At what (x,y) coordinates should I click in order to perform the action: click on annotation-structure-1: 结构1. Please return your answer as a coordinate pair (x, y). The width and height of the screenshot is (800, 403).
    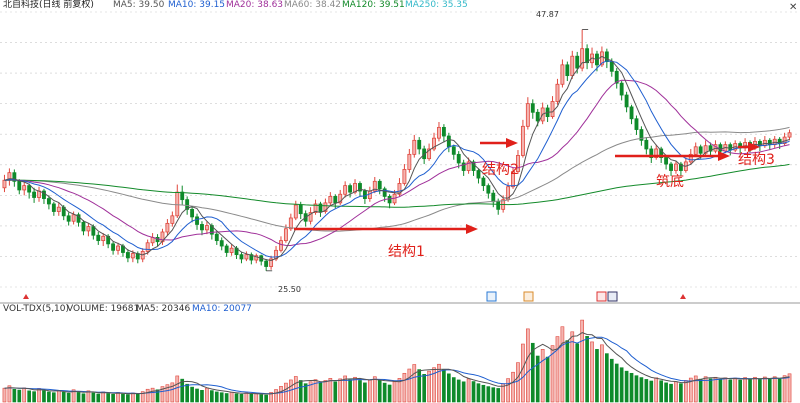
    Looking at the image, I should click on (406, 252).